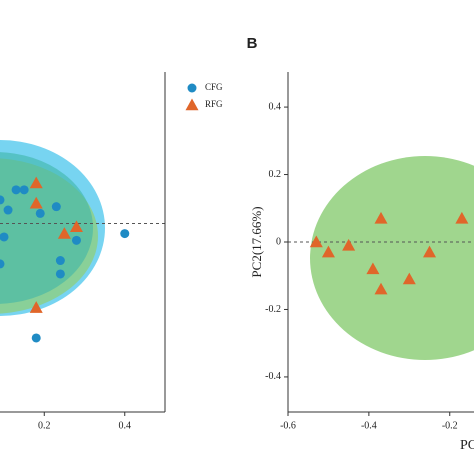  What do you see at coordinates (44, 425) in the screenshot?
I see `x-tick-label: 0.2` at bounding box center [44, 425].